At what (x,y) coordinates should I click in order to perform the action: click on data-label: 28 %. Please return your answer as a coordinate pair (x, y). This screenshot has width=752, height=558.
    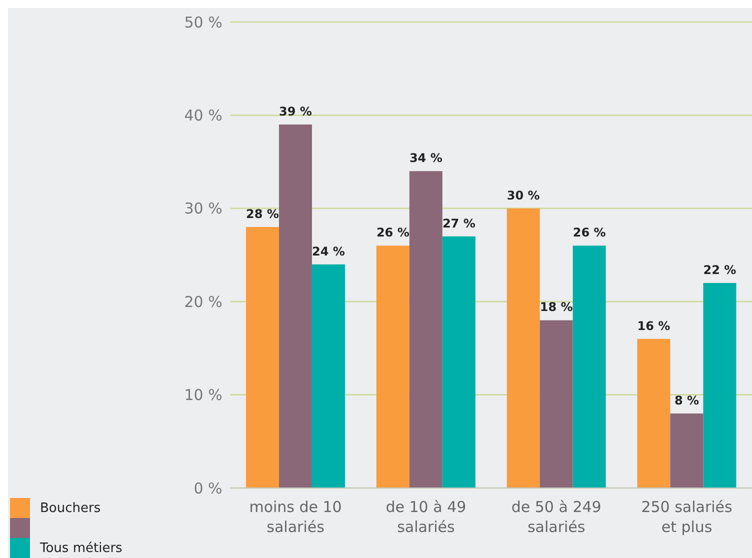
    Looking at the image, I should click on (262, 214).